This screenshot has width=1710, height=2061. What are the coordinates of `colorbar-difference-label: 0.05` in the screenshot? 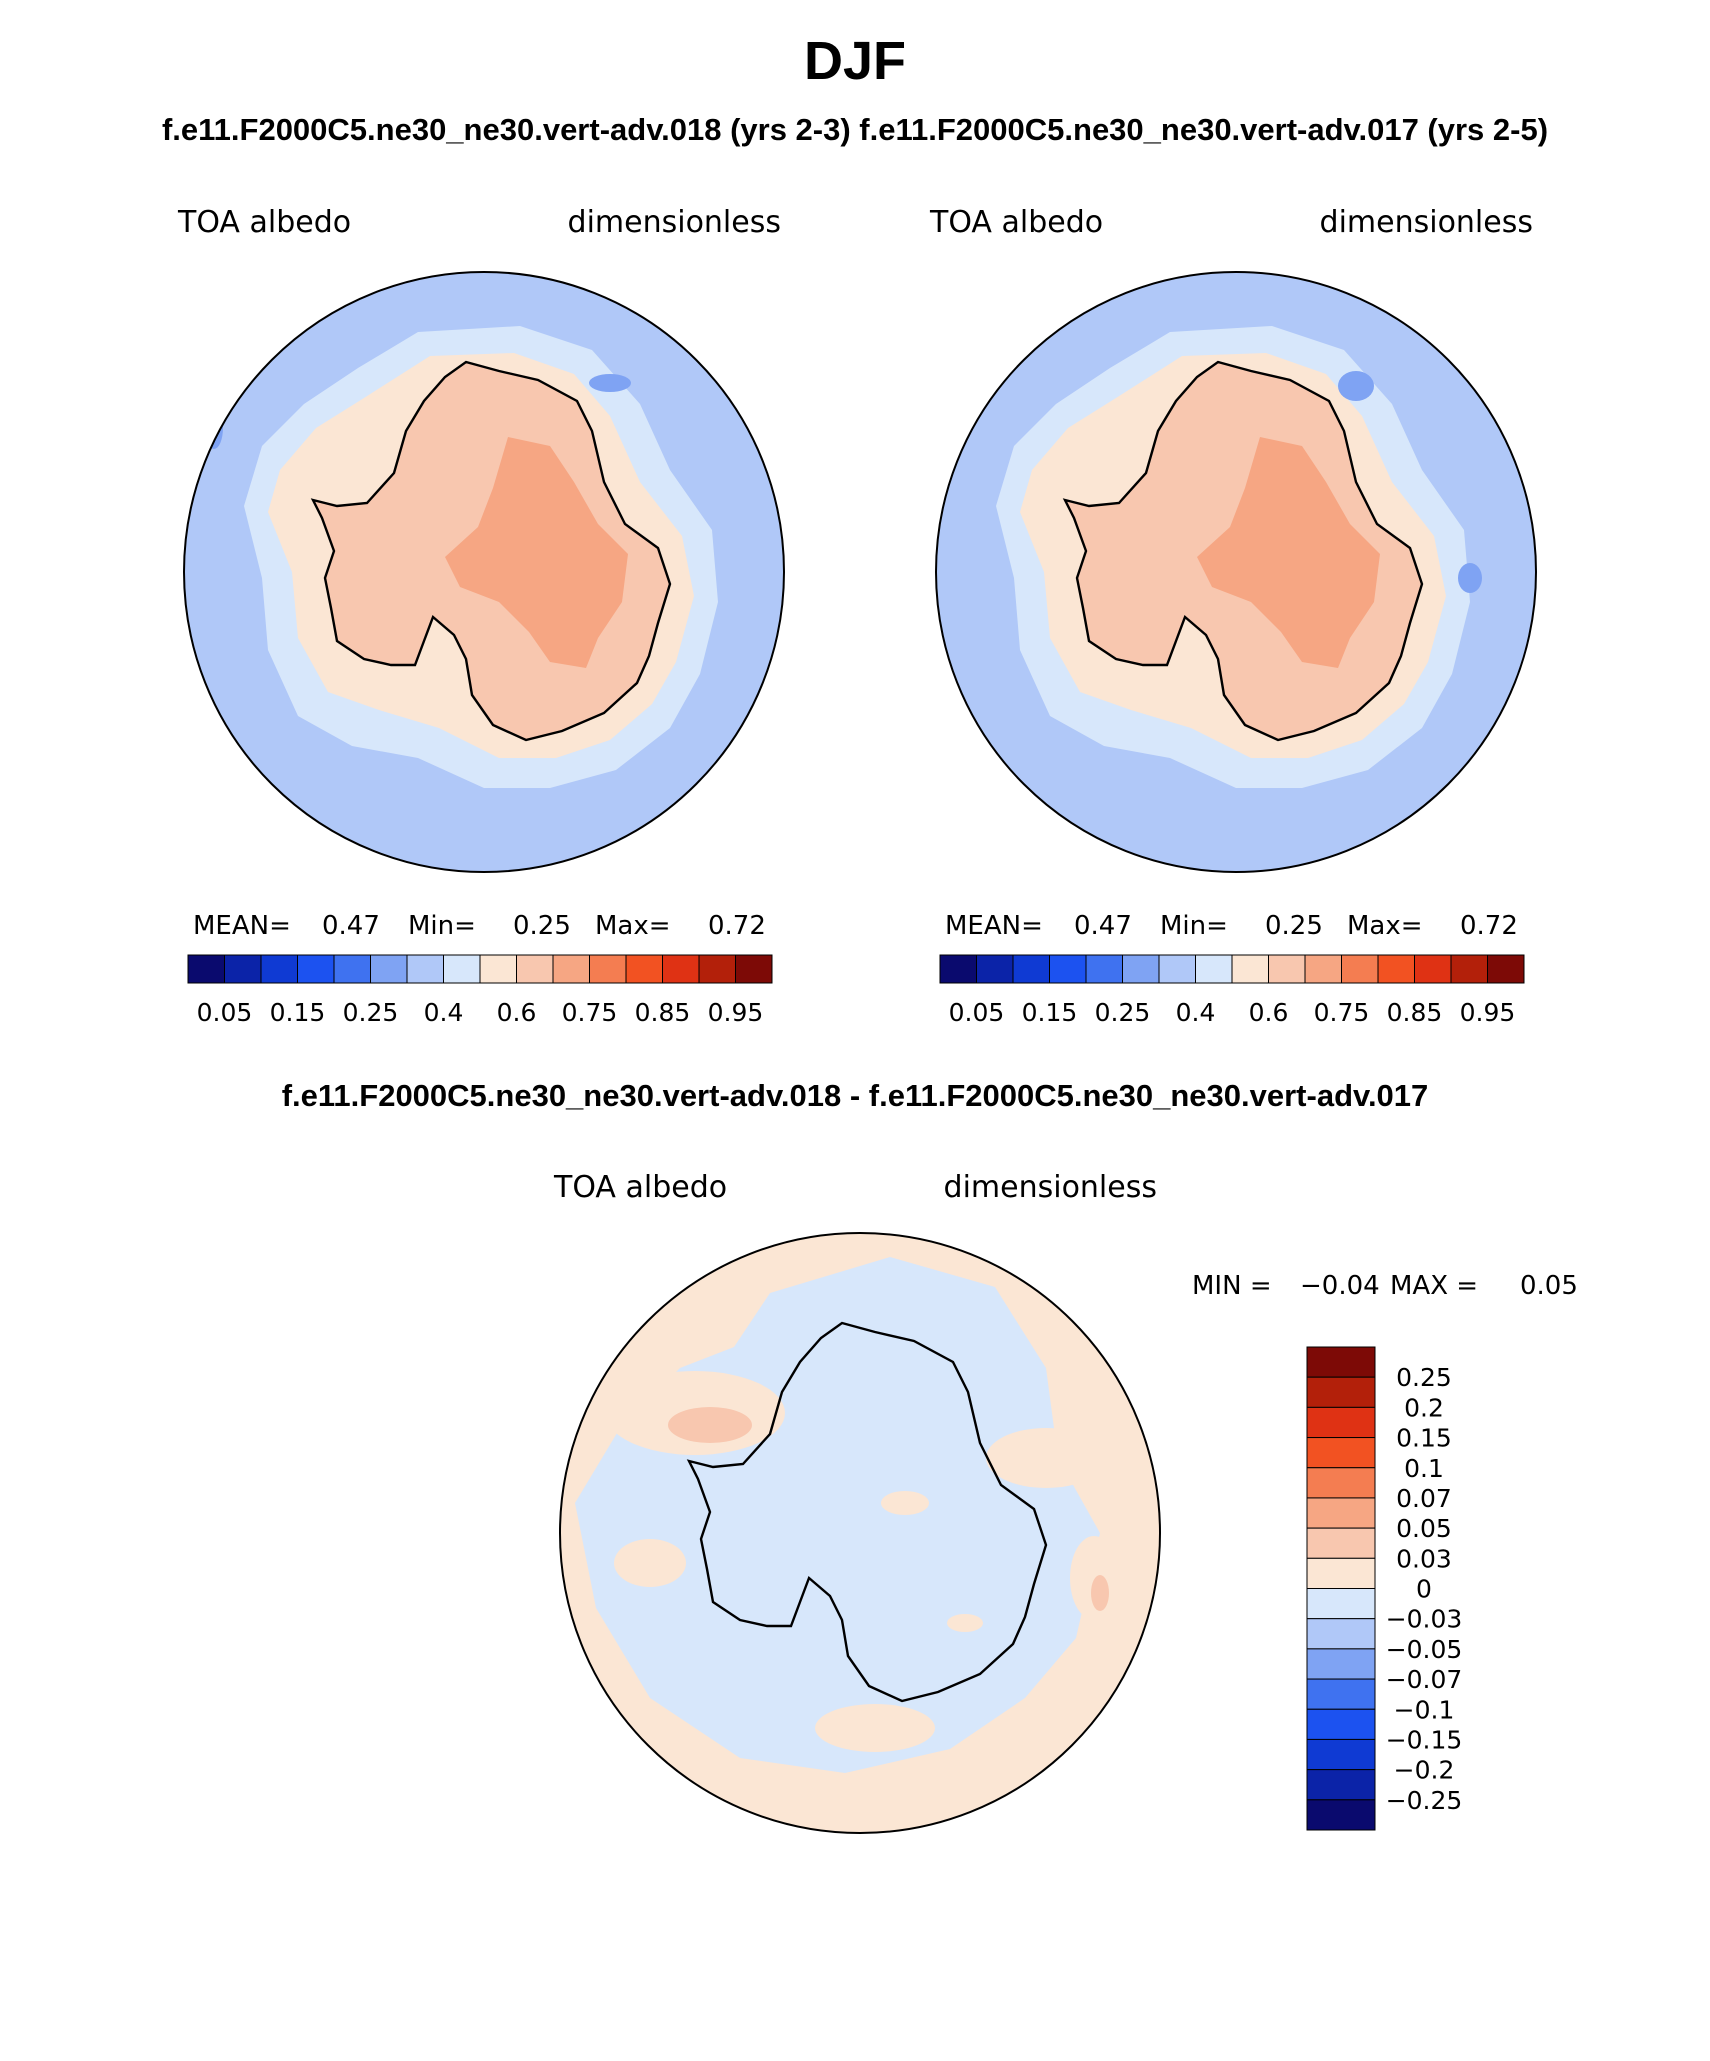 It's located at (1424, 1528).